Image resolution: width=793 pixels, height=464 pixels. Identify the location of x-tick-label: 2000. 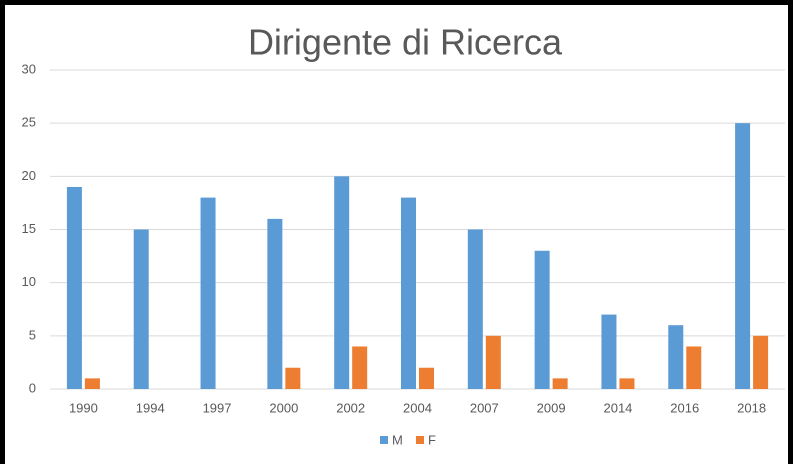
(283, 407).